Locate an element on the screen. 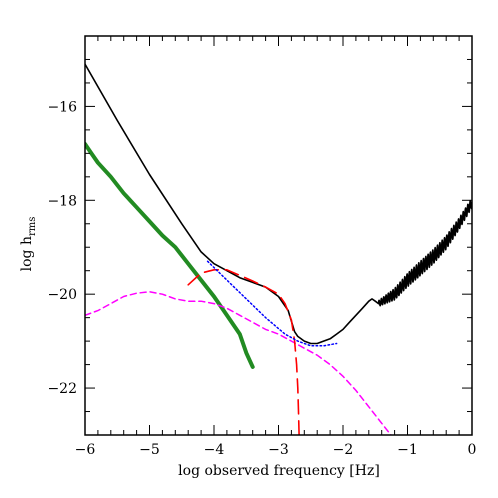  x-tick-label: −5 is located at coordinates (149, 450).